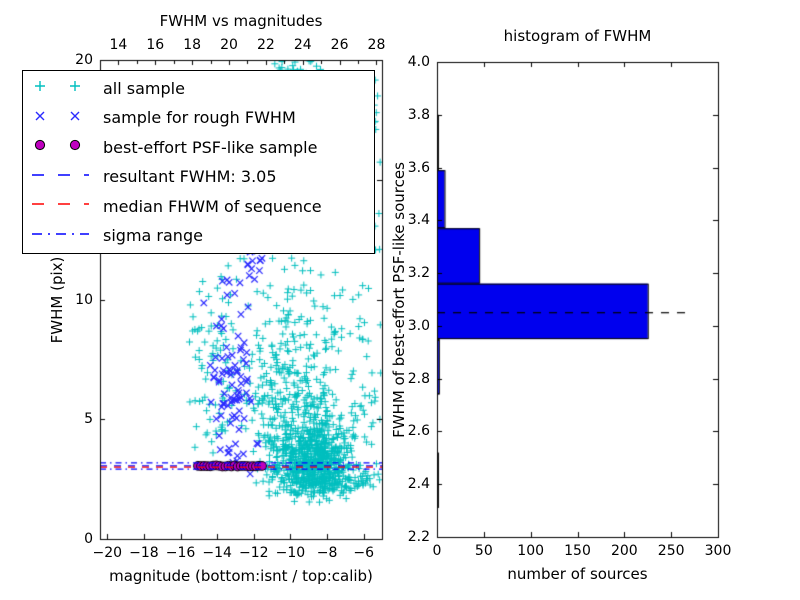 The image size is (800, 600). Describe the element at coordinates (531, 551) in the screenshot. I see `tick-label: 100` at that location.